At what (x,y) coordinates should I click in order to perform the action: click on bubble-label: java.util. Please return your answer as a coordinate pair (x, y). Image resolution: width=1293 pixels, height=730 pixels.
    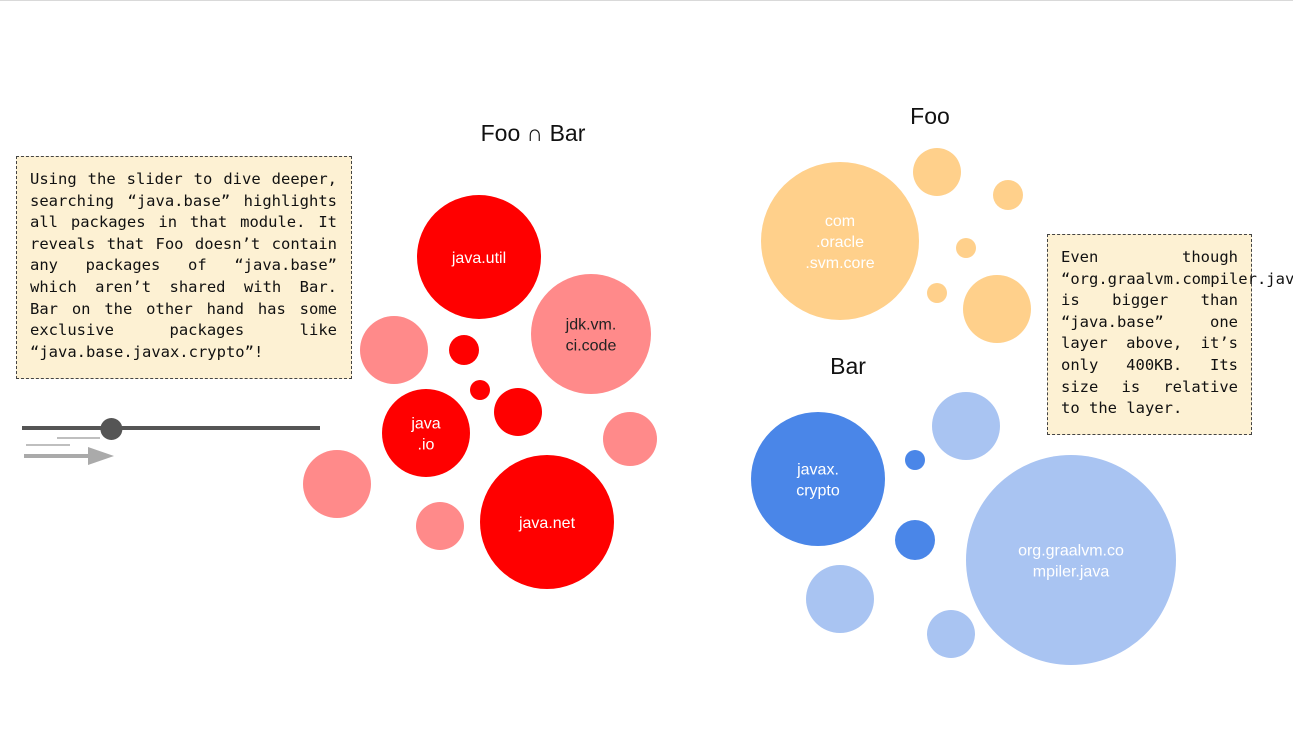
    Looking at the image, I should click on (478, 258).